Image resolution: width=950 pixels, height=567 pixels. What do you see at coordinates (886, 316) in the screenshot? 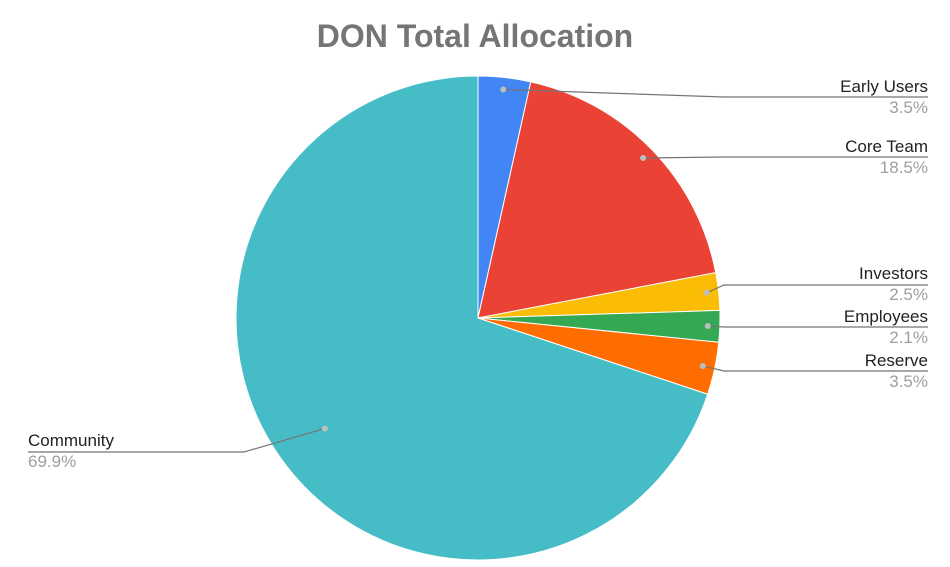
I see `slice-label: Employees` at bounding box center [886, 316].